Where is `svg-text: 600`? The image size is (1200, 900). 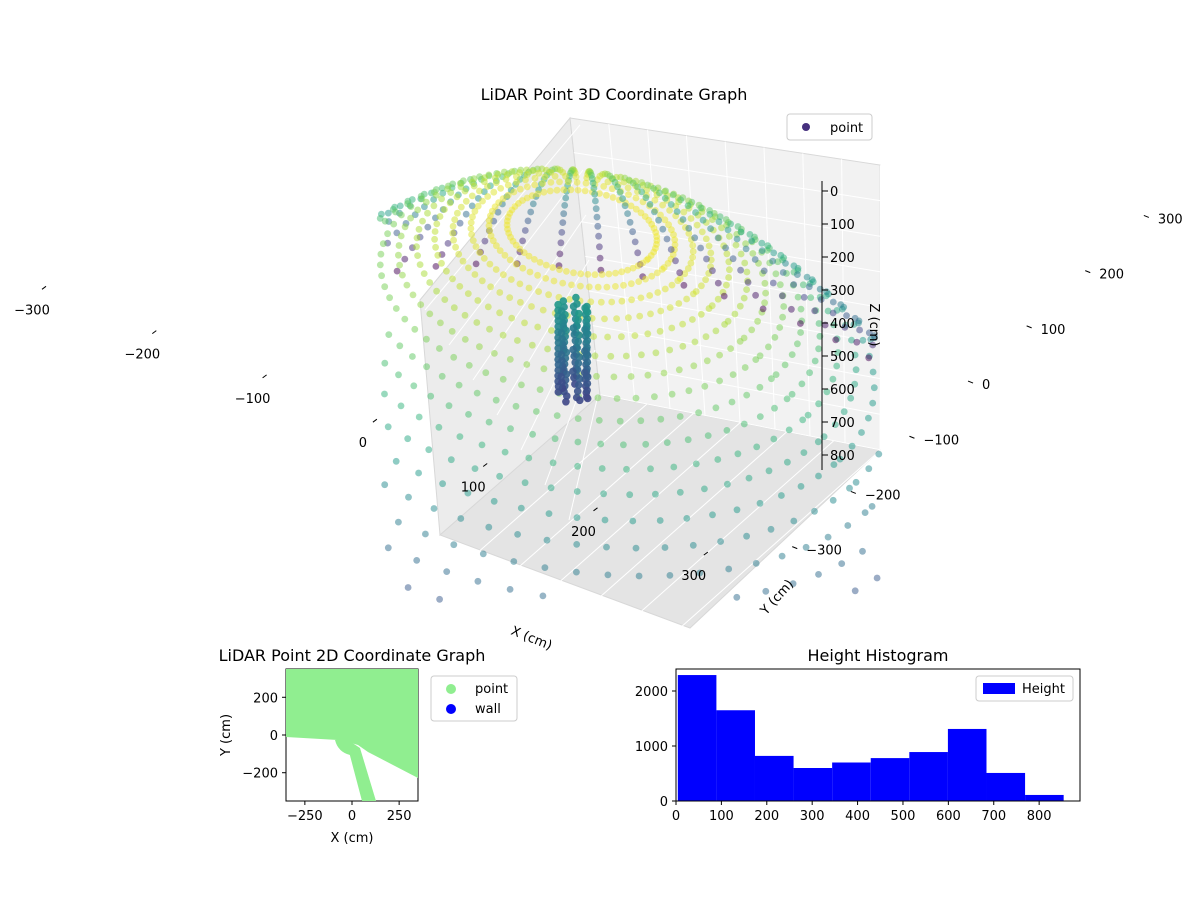
svg-text: 600 is located at coordinates (842, 390).